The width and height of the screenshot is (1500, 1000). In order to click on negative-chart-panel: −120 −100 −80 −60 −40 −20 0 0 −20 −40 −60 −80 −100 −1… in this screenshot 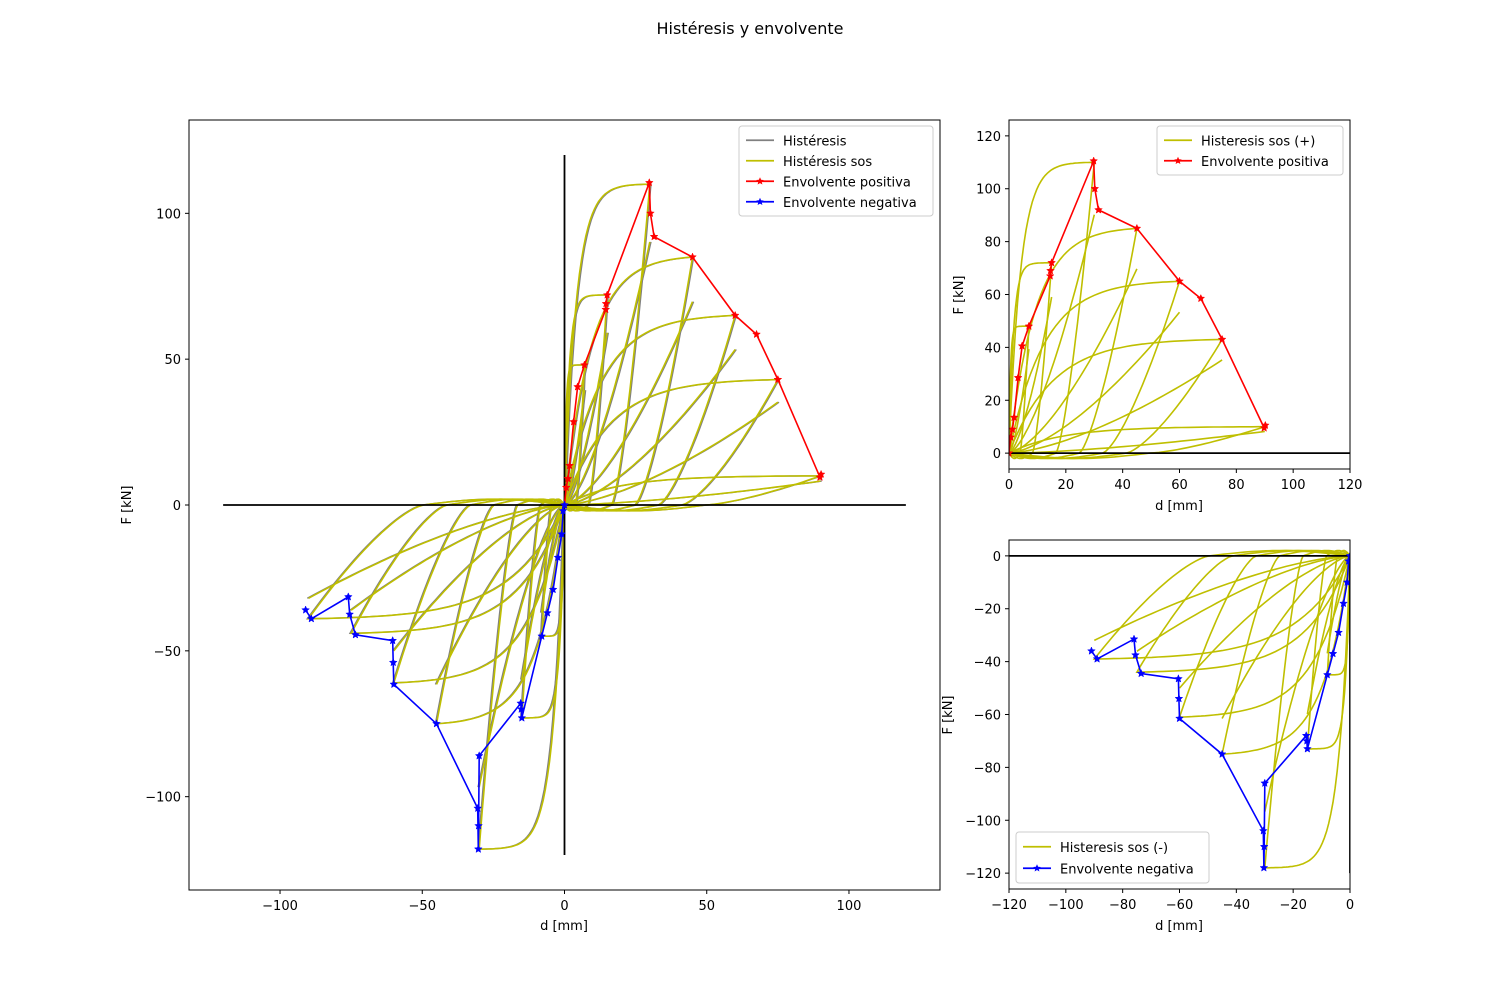, I will do `click(1147, 736)`.